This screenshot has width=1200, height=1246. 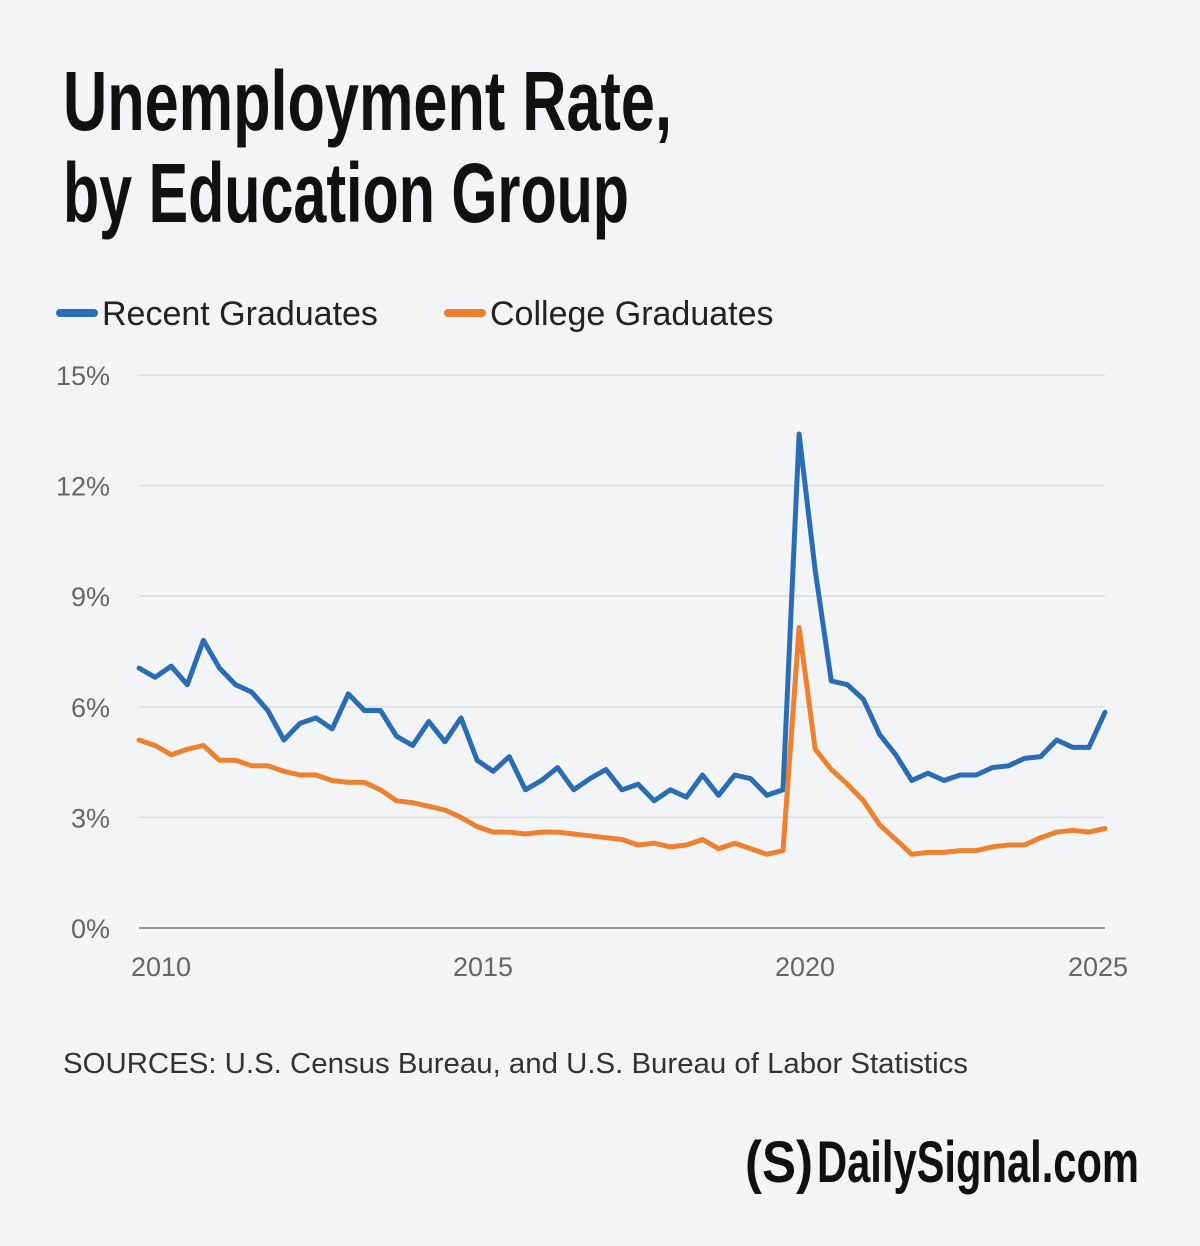 I want to click on y-tick-label: 3%, so click(x=90, y=818).